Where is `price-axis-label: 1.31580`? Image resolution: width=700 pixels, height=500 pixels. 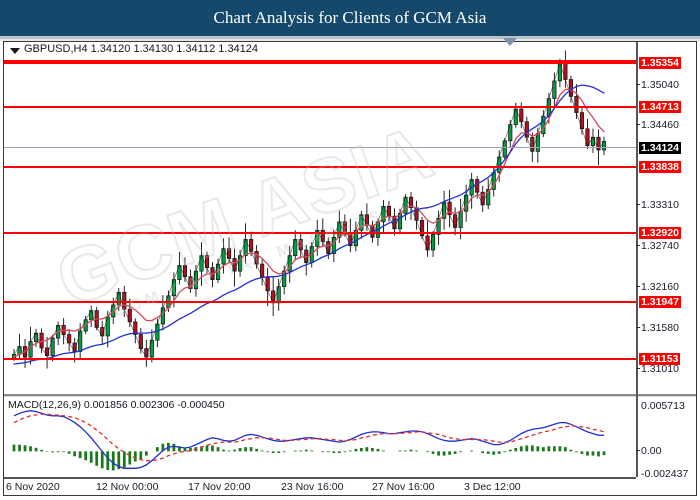
price-axis-label: 1.31580 is located at coordinates (657, 328).